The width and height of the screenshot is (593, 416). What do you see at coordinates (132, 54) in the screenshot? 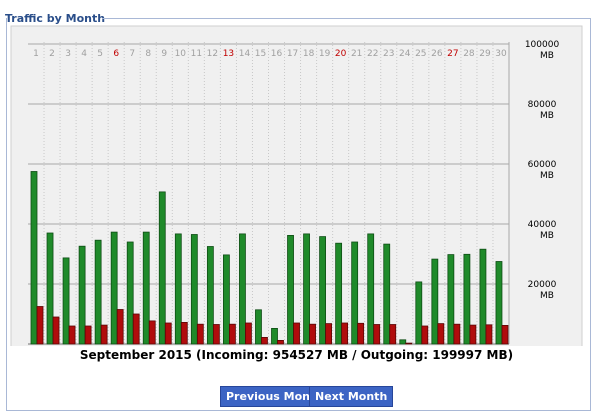
I see `day-label: 7` at bounding box center [132, 54].